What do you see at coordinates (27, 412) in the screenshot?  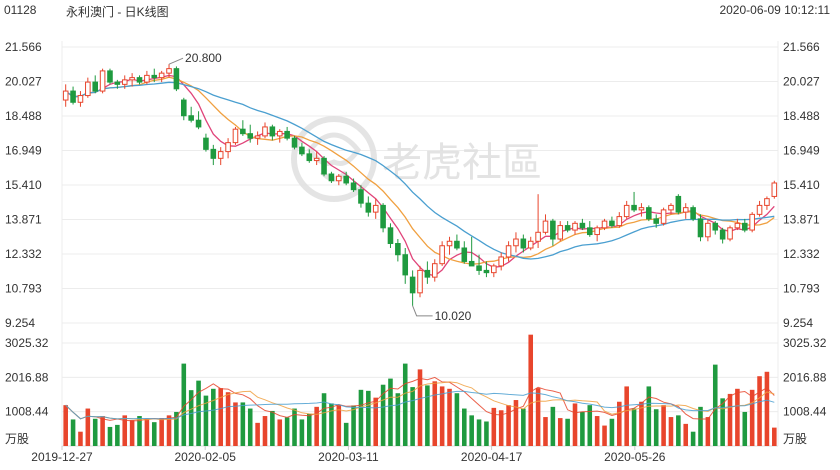 I see `volume-tick-left: 1008.44` at bounding box center [27, 412].